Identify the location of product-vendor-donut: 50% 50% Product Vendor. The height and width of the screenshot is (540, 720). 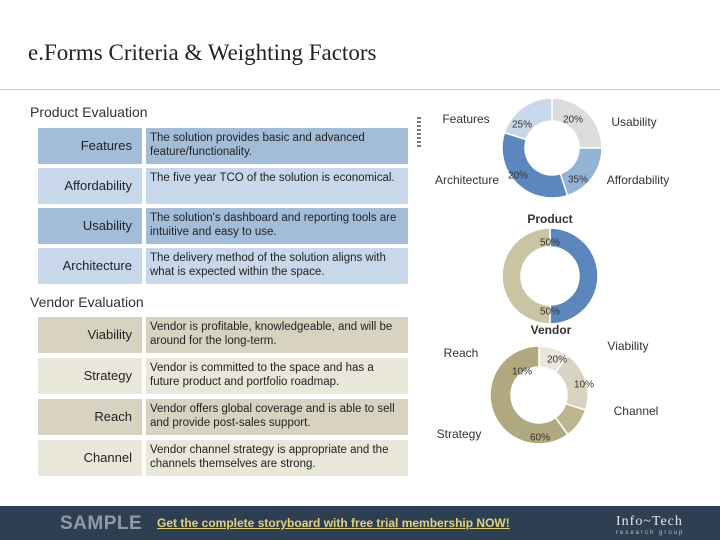
(550, 274).